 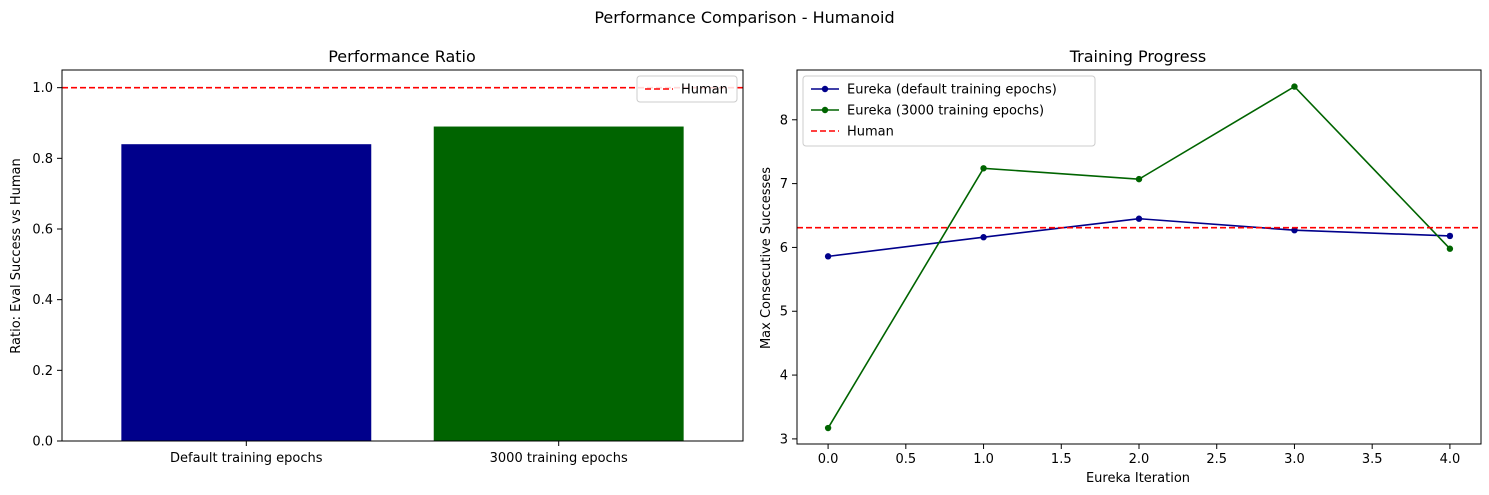 What do you see at coordinates (1294, 459) in the screenshot?
I see `x-tick-label: 3.0` at bounding box center [1294, 459].